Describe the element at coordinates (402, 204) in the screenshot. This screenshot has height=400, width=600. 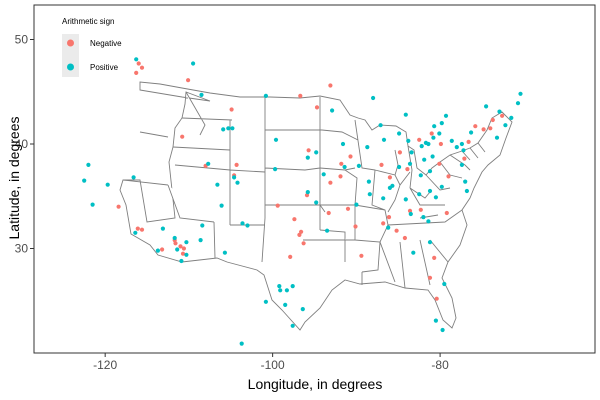
I see `state-lines-central` at that location.